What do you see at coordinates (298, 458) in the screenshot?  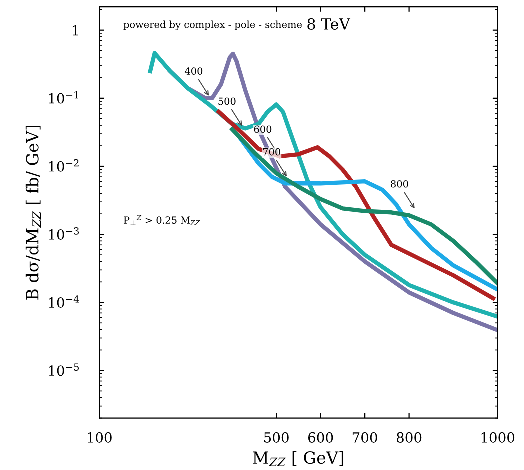 I see `x-axis-title: M$_{ZZ}$ [ GeV]` at bounding box center [298, 458].